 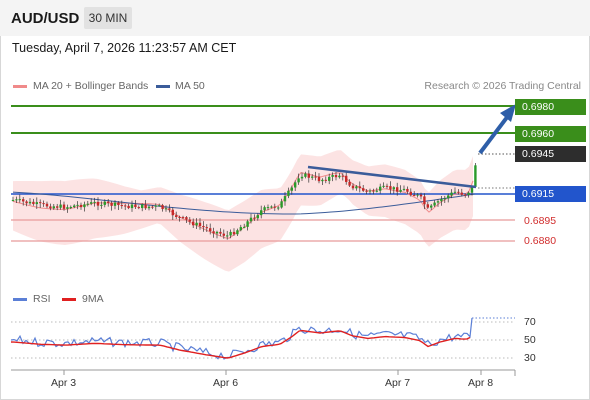 I want to click on current-price-label: 0.6945, so click(x=550, y=154).